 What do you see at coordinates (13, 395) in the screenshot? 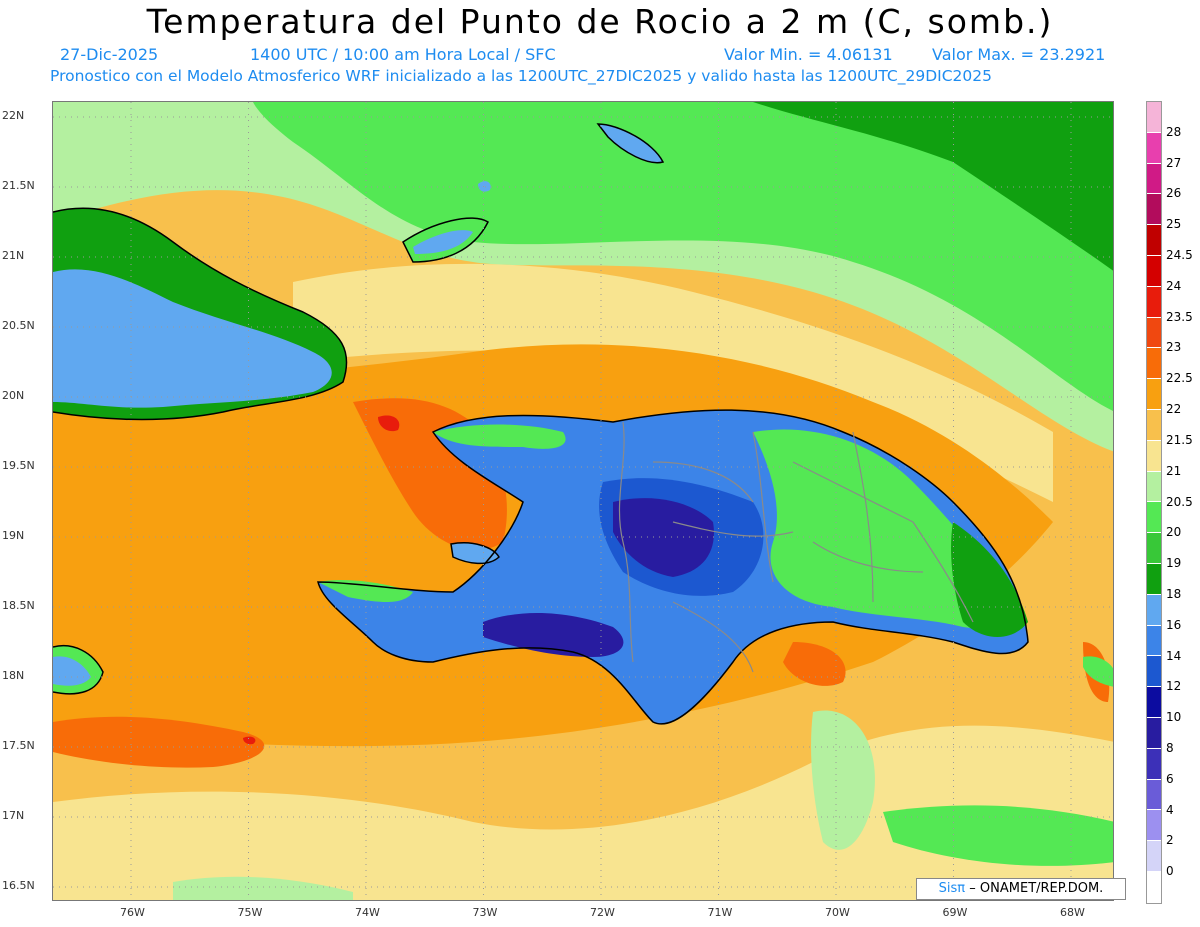
I see `lat-label: 20N` at bounding box center [13, 395].